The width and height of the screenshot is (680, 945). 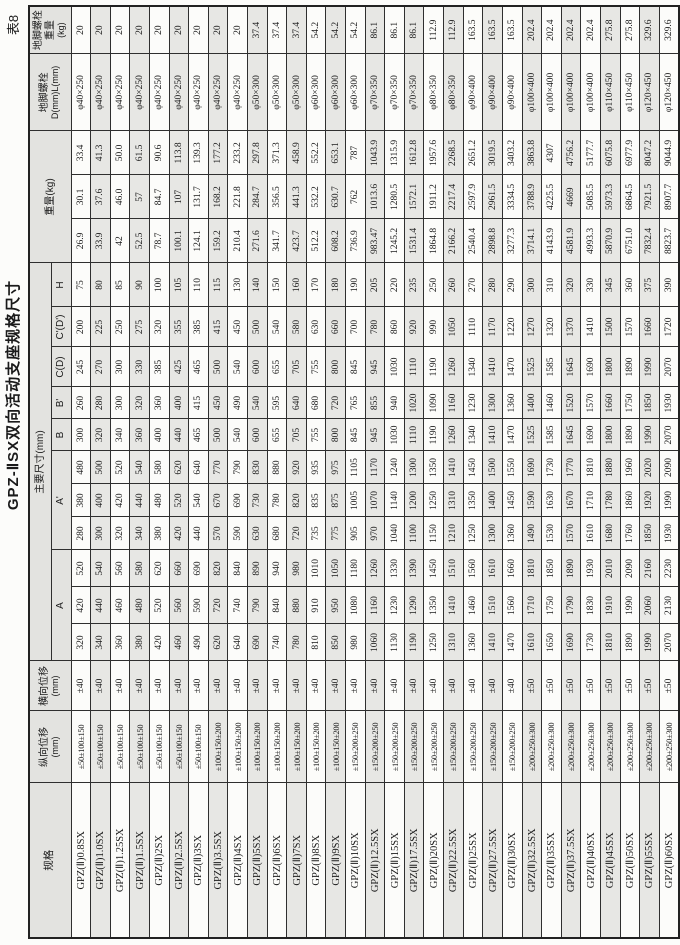 What do you see at coordinates (590, 568) in the screenshot?
I see `cell-A3: 1930` at bounding box center [590, 568].